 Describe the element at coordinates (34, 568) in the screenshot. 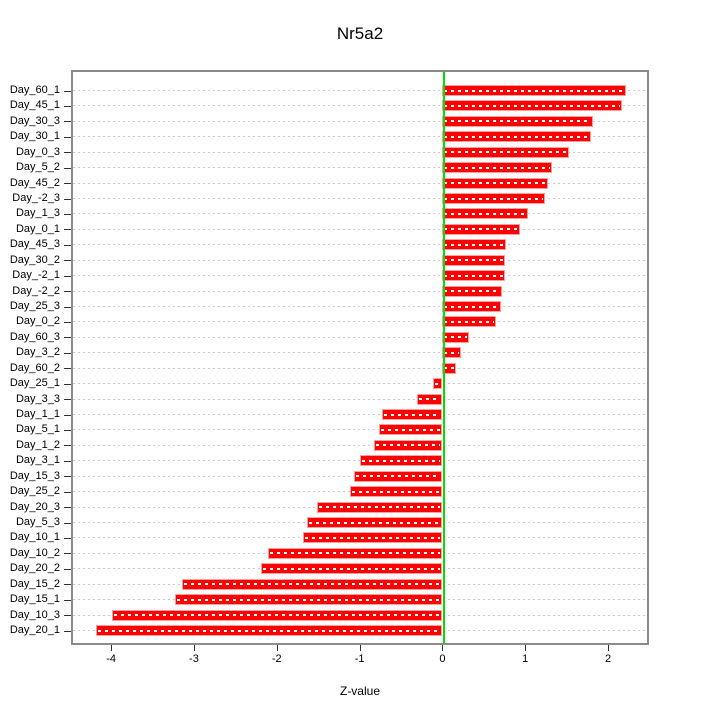

I see `y-tick-label: Day_20_2` at that location.